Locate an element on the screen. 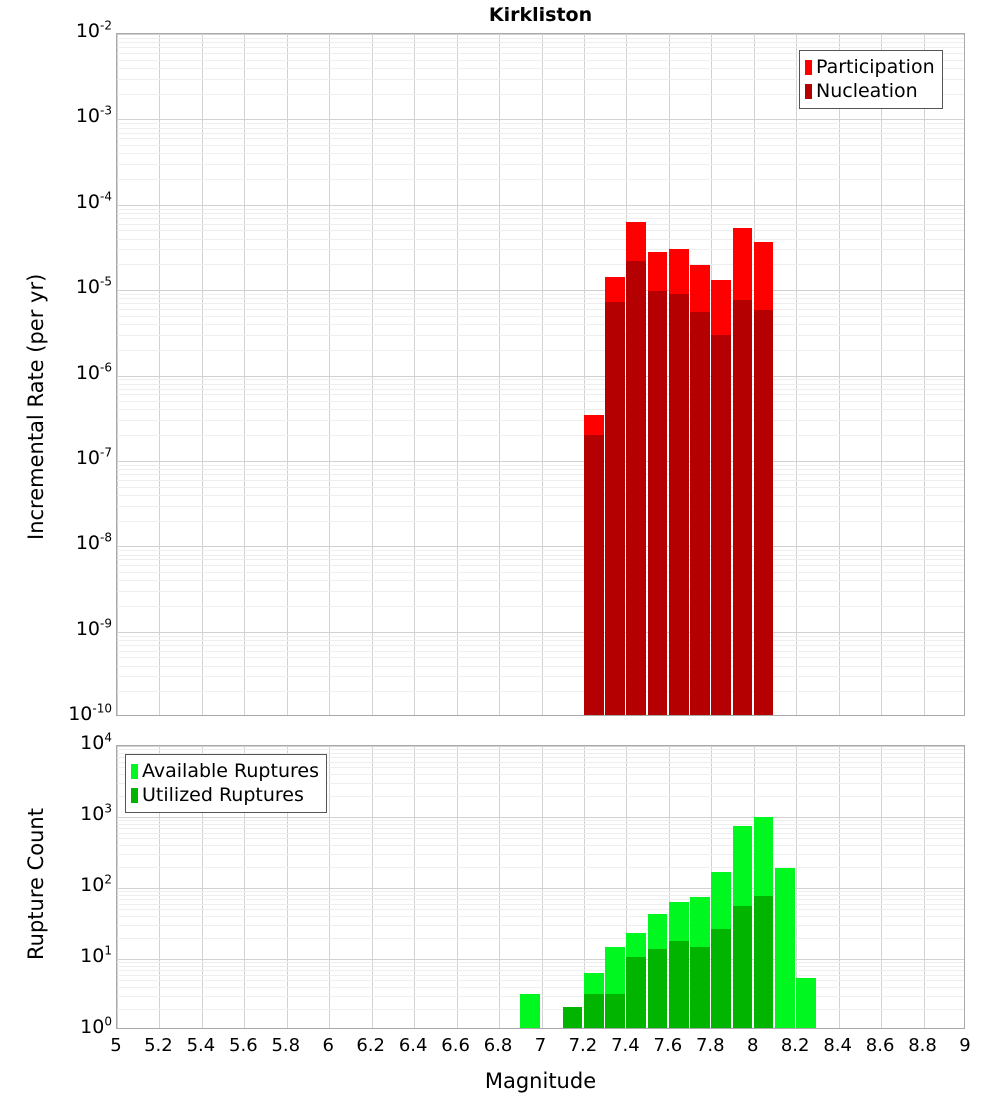 The height and width of the screenshot is (1100, 1000). legend-label: Participation is located at coordinates (875, 66).